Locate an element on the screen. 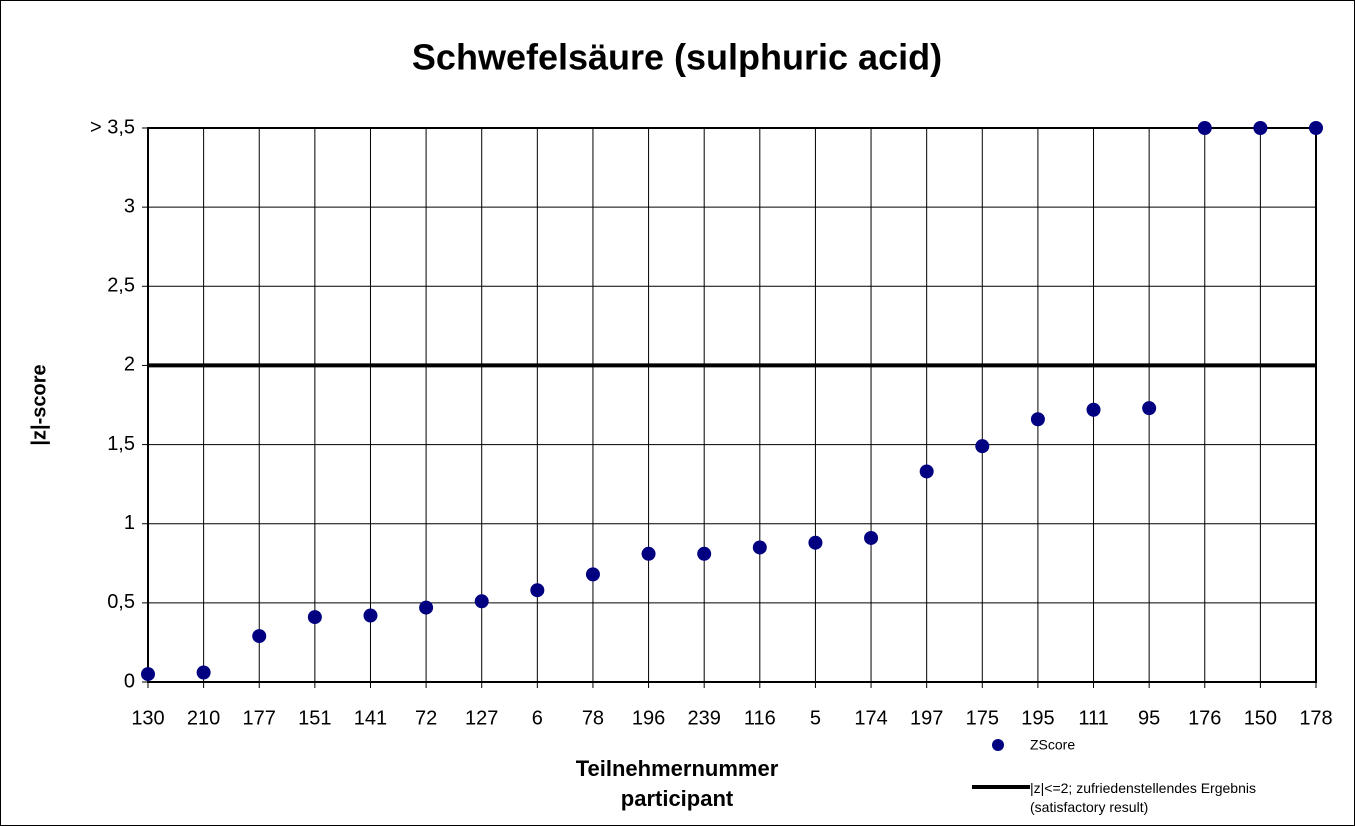 The height and width of the screenshot is (826, 1355). x-tick-label: 95 is located at coordinates (1149, 718).